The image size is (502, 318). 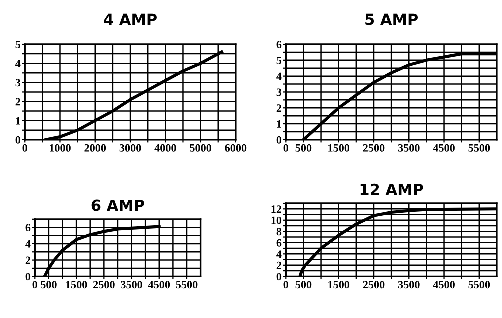 What do you see at coordinates (392, 190) in the screenshot?
I see `chart-title: 12 AMP` at bounding box center [392, 190].